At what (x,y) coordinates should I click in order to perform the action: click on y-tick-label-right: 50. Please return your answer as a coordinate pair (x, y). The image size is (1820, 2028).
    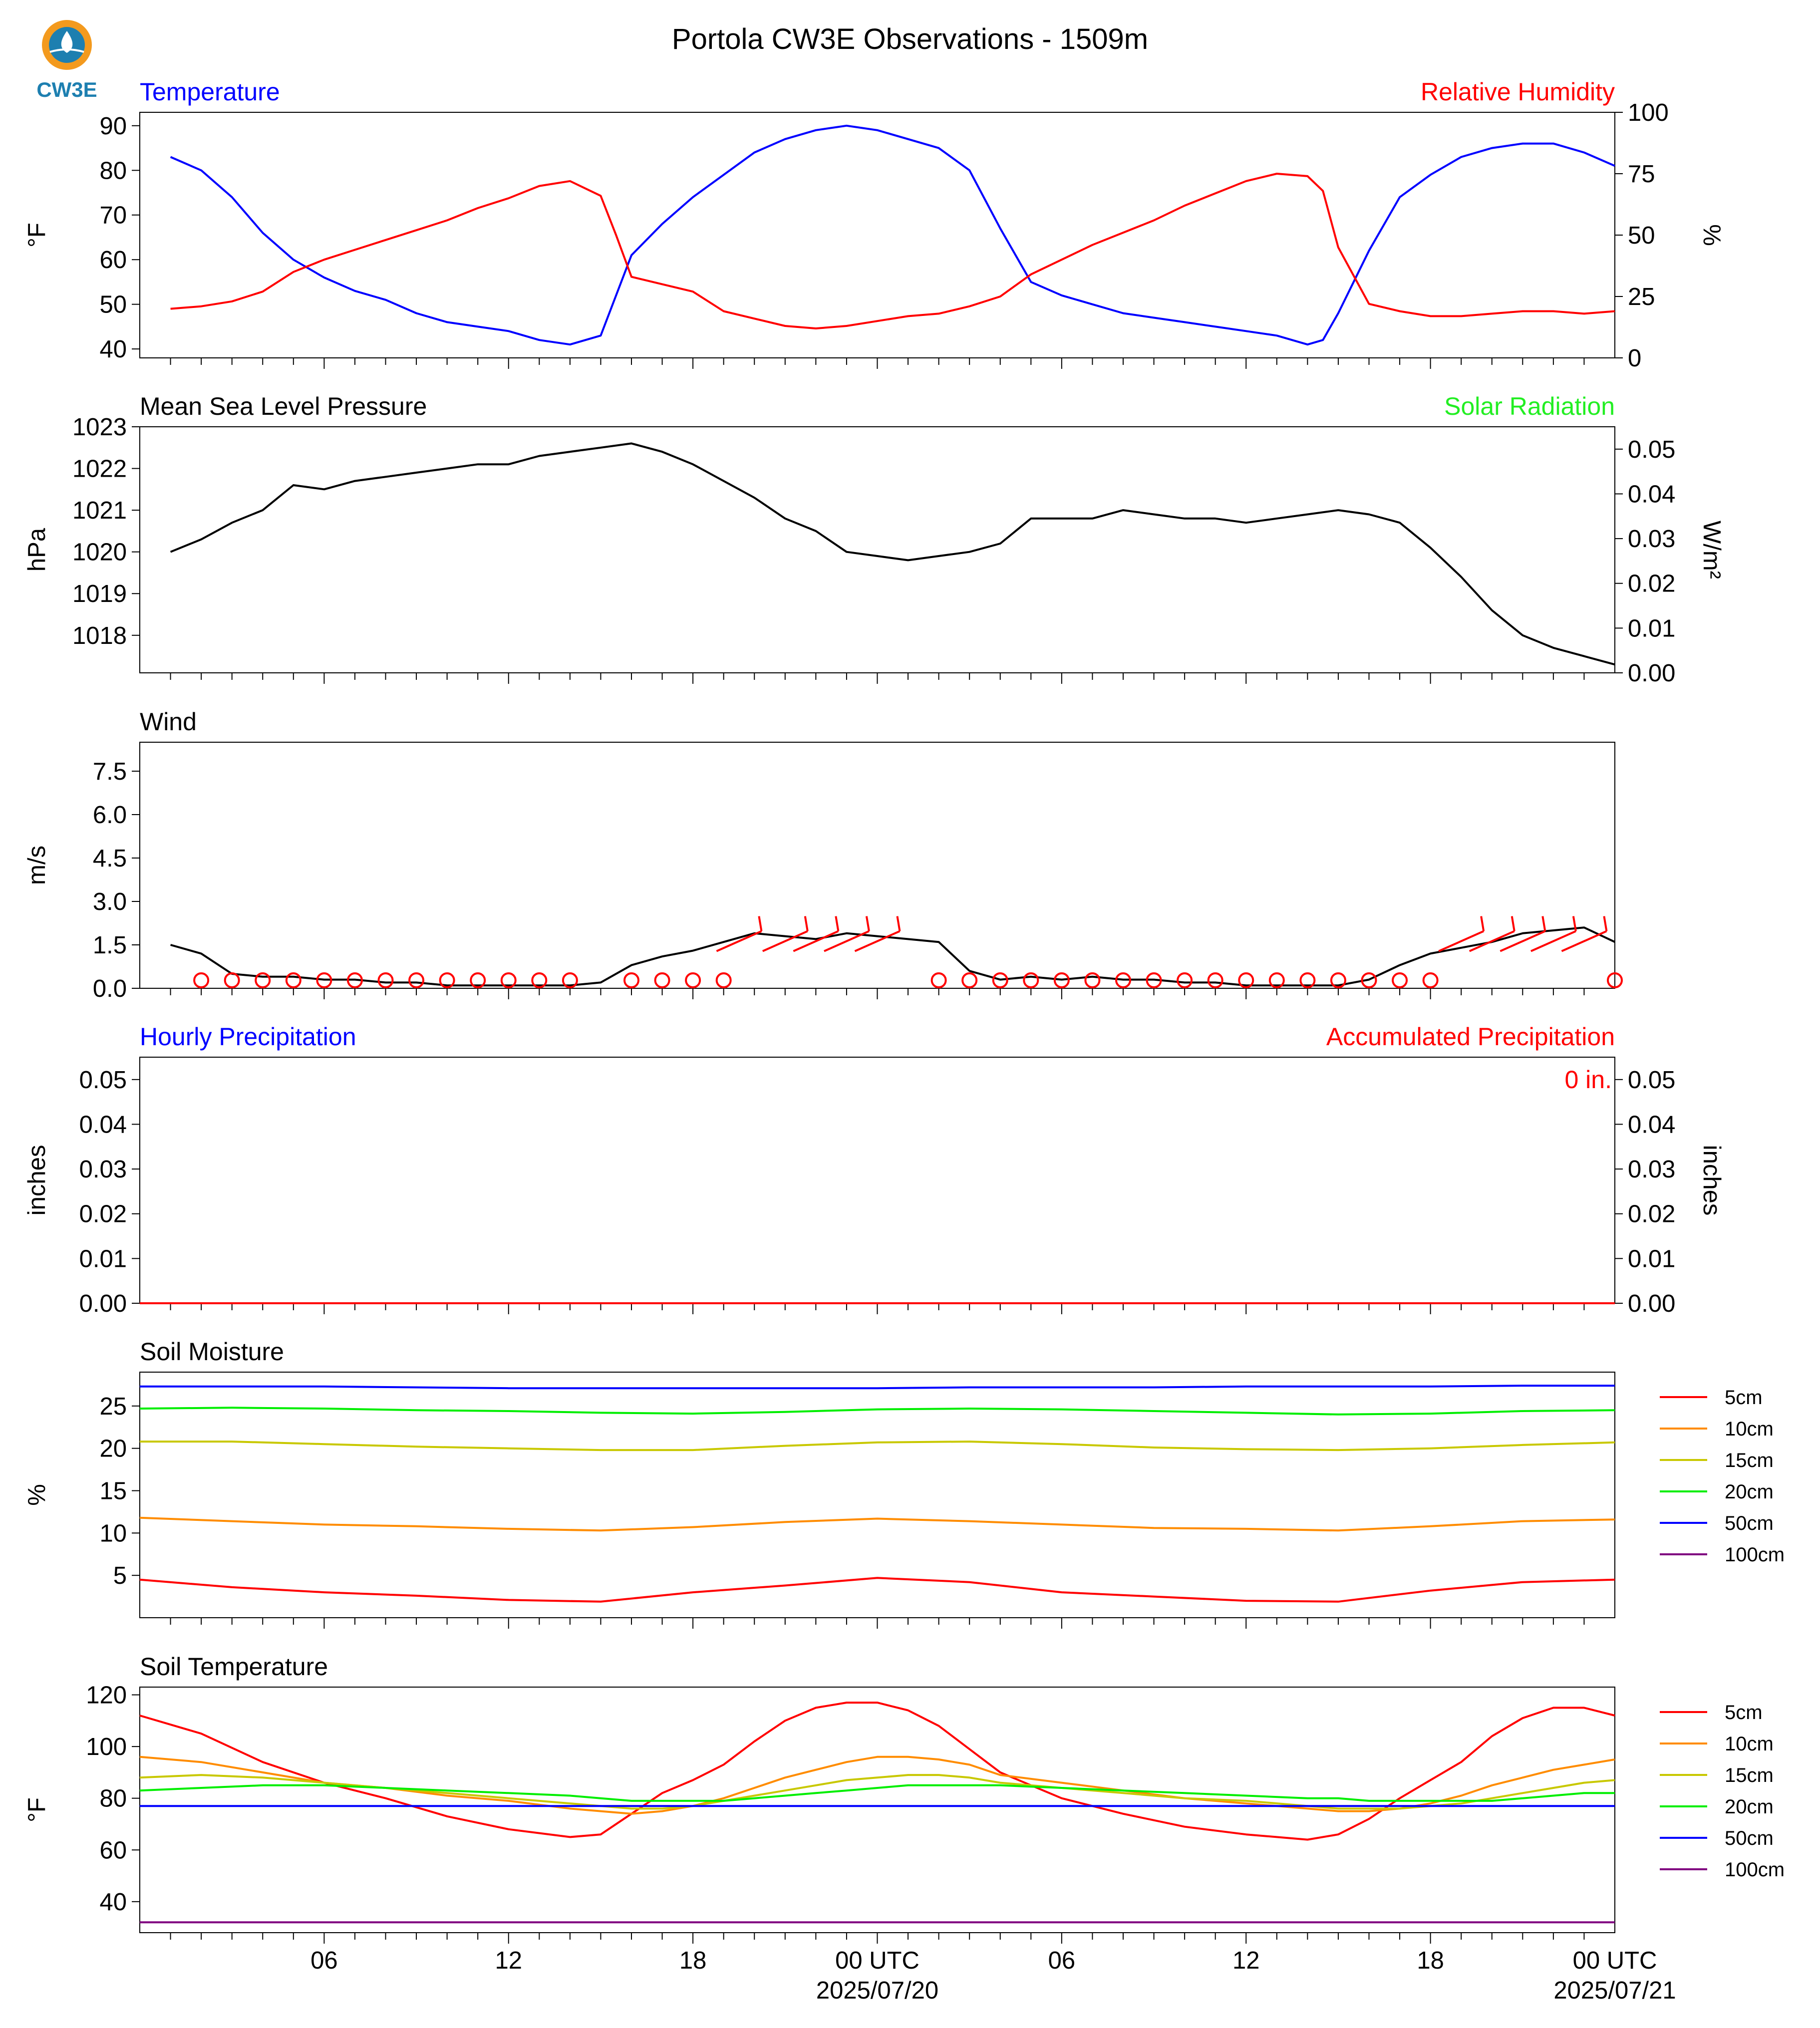
    Looking at the image, I should click on (1641, 235).